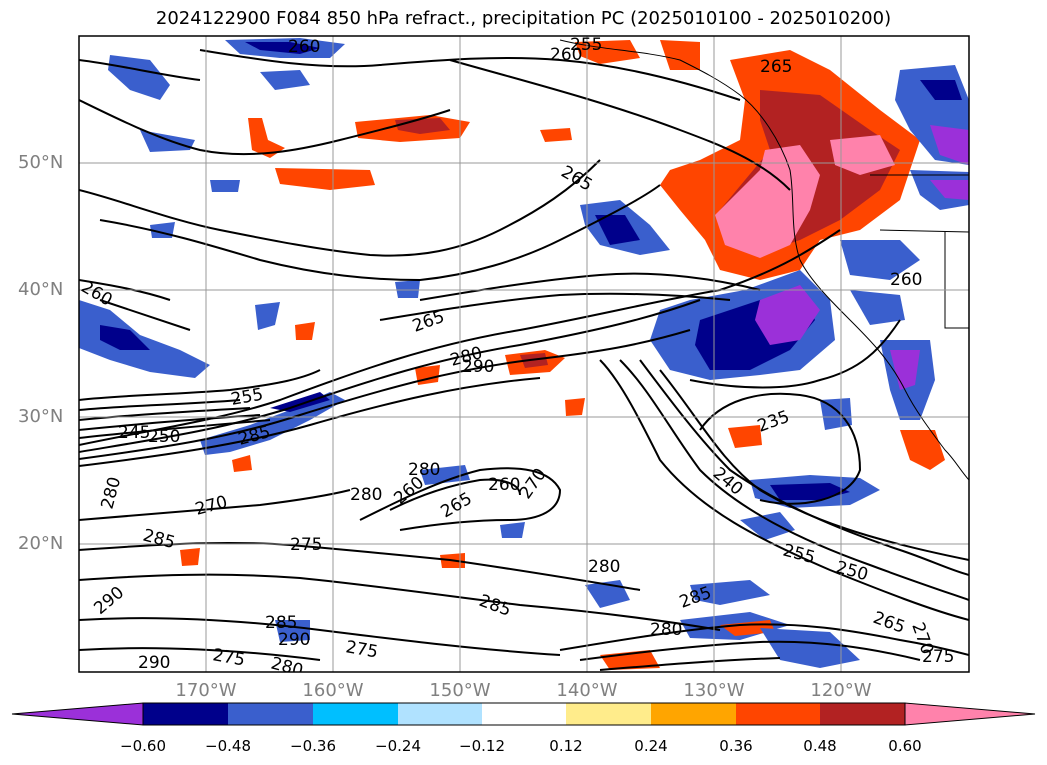 This screenshot has height=765, width=1047. Describe the element at coordinates (313, 746) in the screenshot. I see `colorbar-tick: −0.36` at that location.